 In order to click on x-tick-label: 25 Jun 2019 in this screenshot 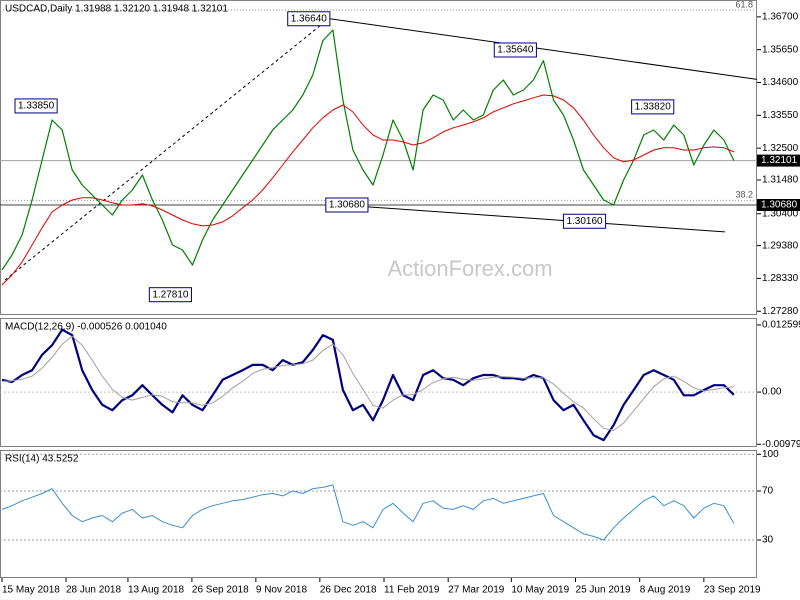, I will do `click(603, 590)`.